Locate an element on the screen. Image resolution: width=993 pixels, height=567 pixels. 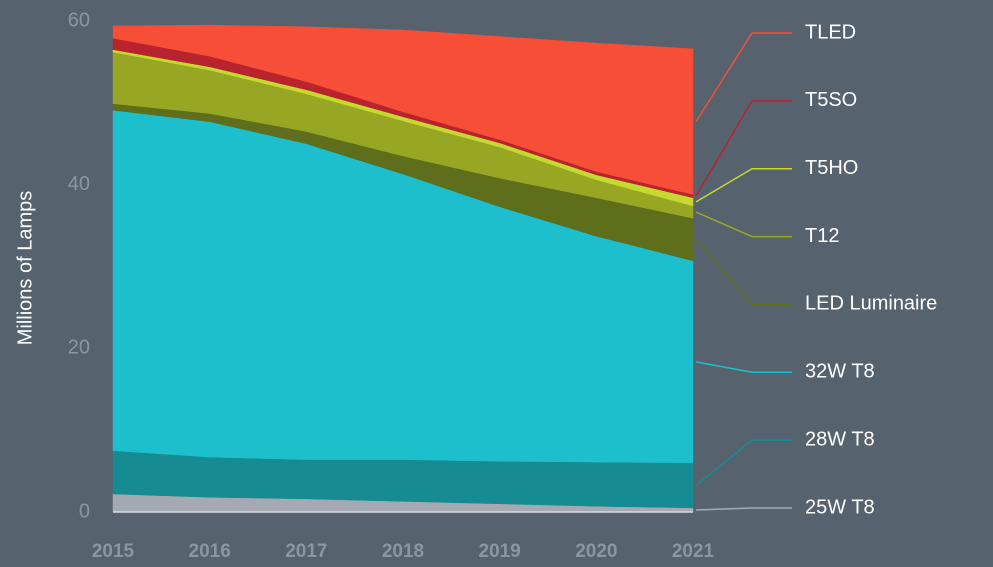
legend-label: T12 is located at coordinates (822, 236).